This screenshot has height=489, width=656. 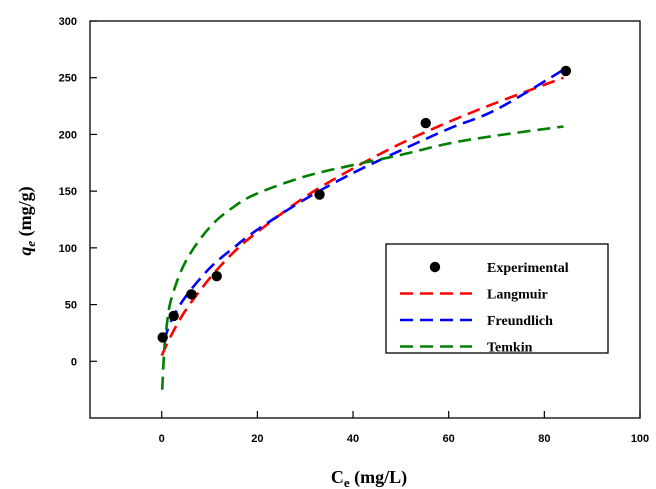 What do you see at coordinates (71, 306) in the screenshot?
I see `y-tick-label: 50` at bounding box center [71, 306].